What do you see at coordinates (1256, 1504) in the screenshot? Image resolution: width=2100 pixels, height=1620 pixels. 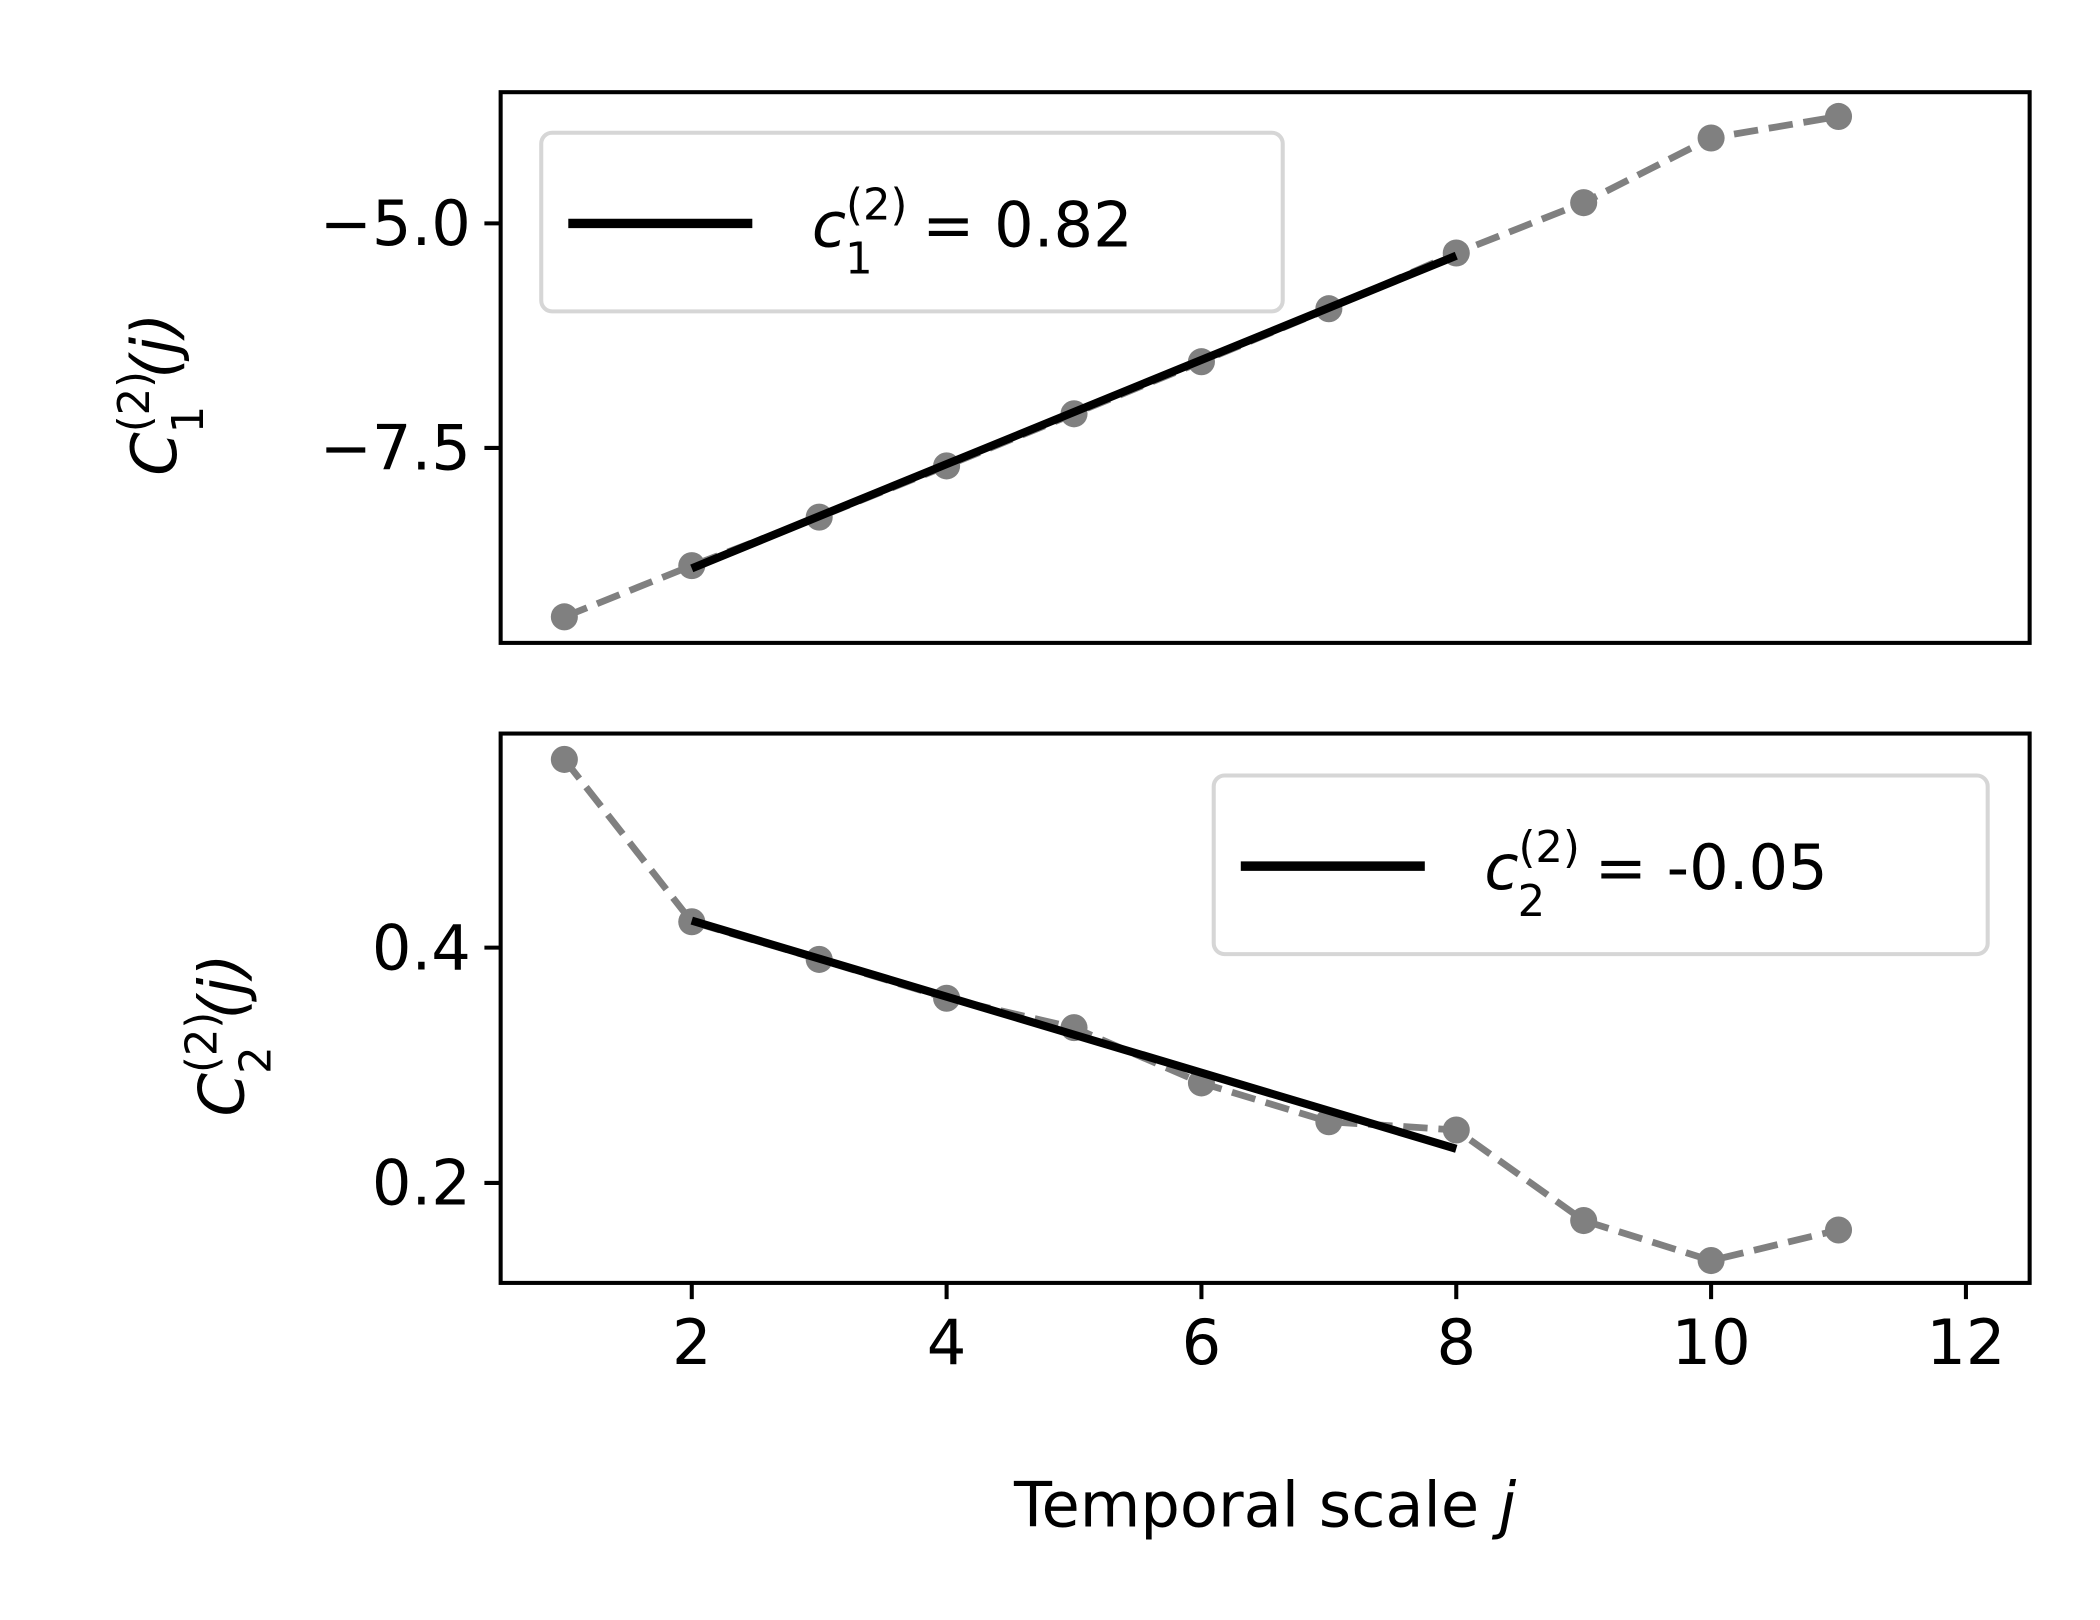 I see `x-label-text: Temporal scale` at bounding box center [1256, 1504].